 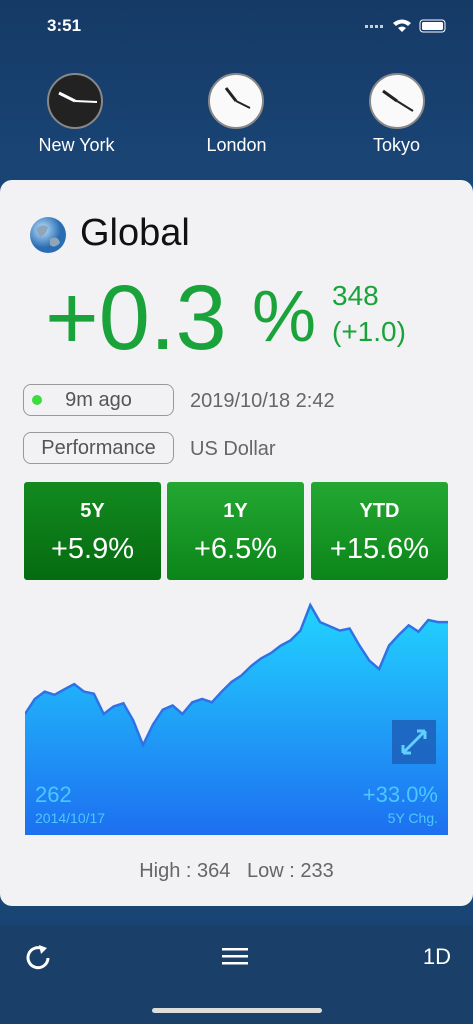 I want to click on low-label: Low :, so click(x=271, y=871).